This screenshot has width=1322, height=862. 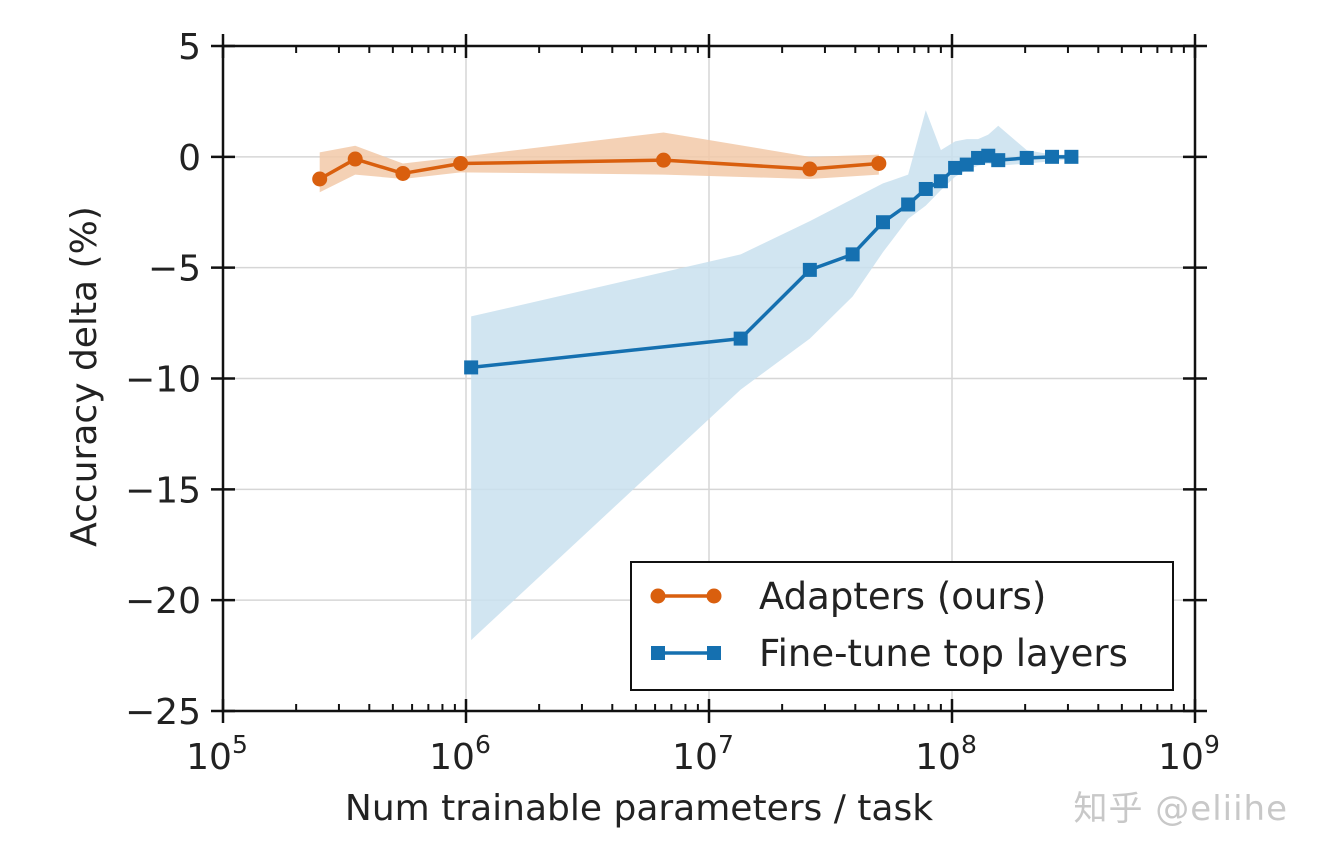 What do you see at coordinates (163, 601) in the screenshot?
I see `y-tick-label: −20` at bounding box center [163, 601].